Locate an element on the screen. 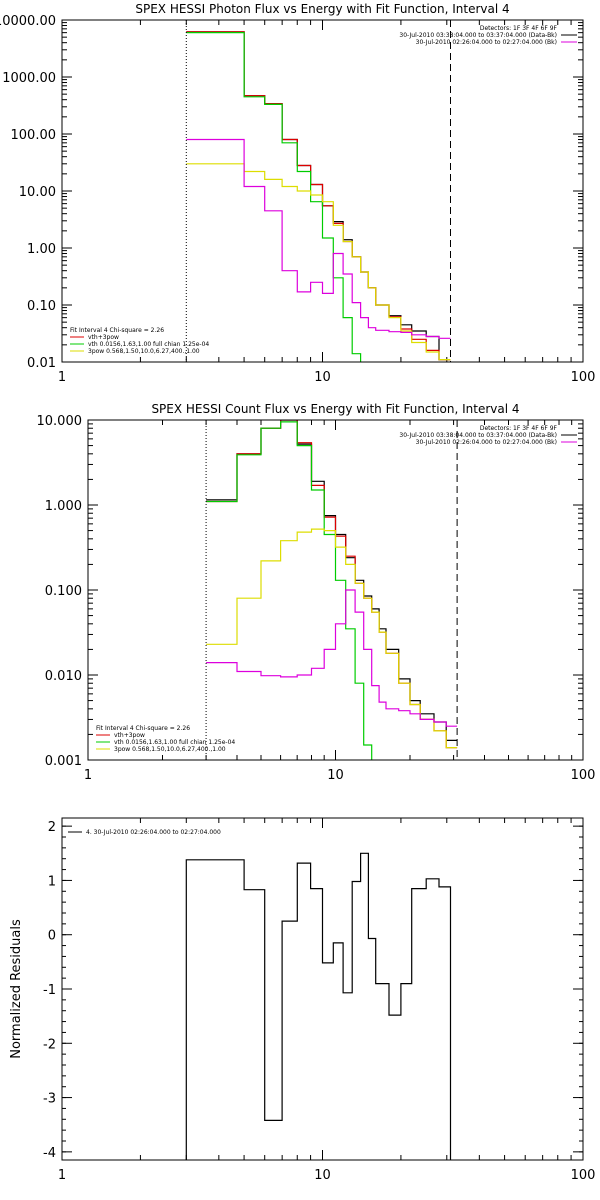  y-tick-label: 0 is located at coordinates (52, 936).